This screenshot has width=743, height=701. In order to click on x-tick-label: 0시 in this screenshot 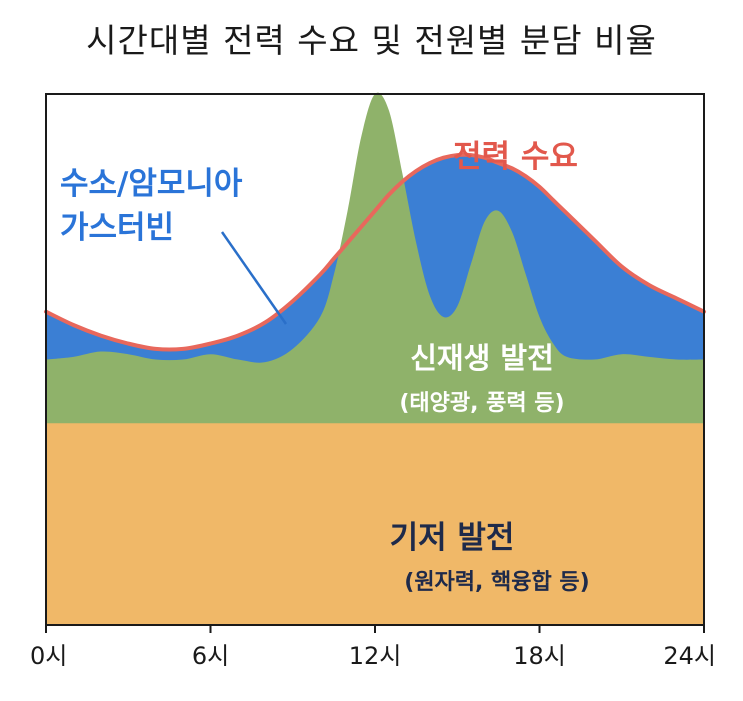, I will do `click(48, 656)`.